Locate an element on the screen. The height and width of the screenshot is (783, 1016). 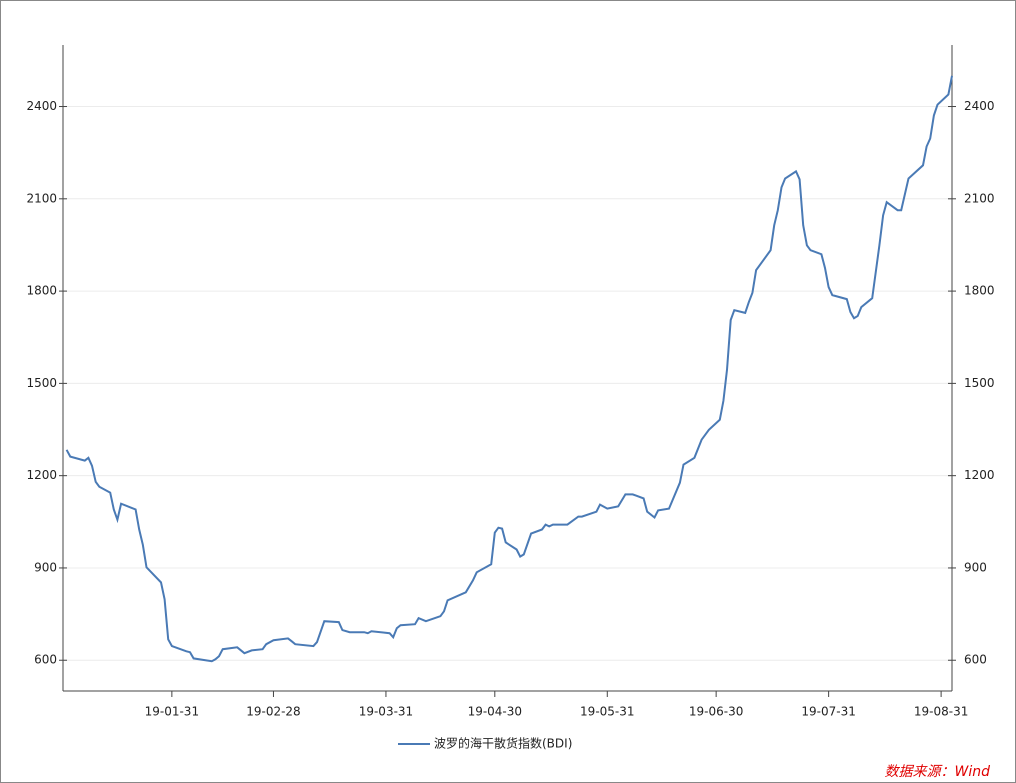
x-tick-label: 19-03-31 is located at coordinates (386, 712).